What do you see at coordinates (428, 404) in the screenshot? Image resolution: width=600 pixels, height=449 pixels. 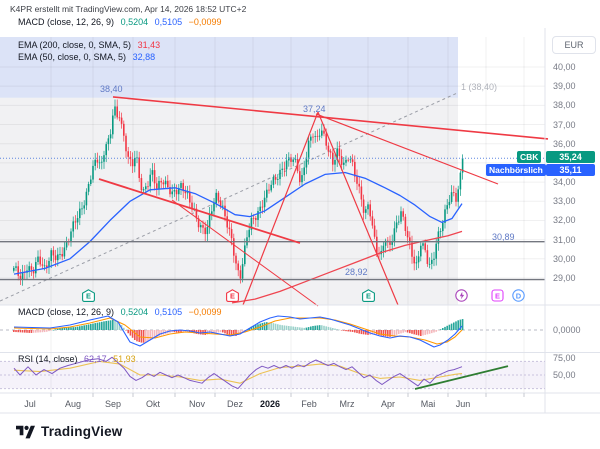 I see `time-axis-label: Mai` at bounding box center [428, 404].